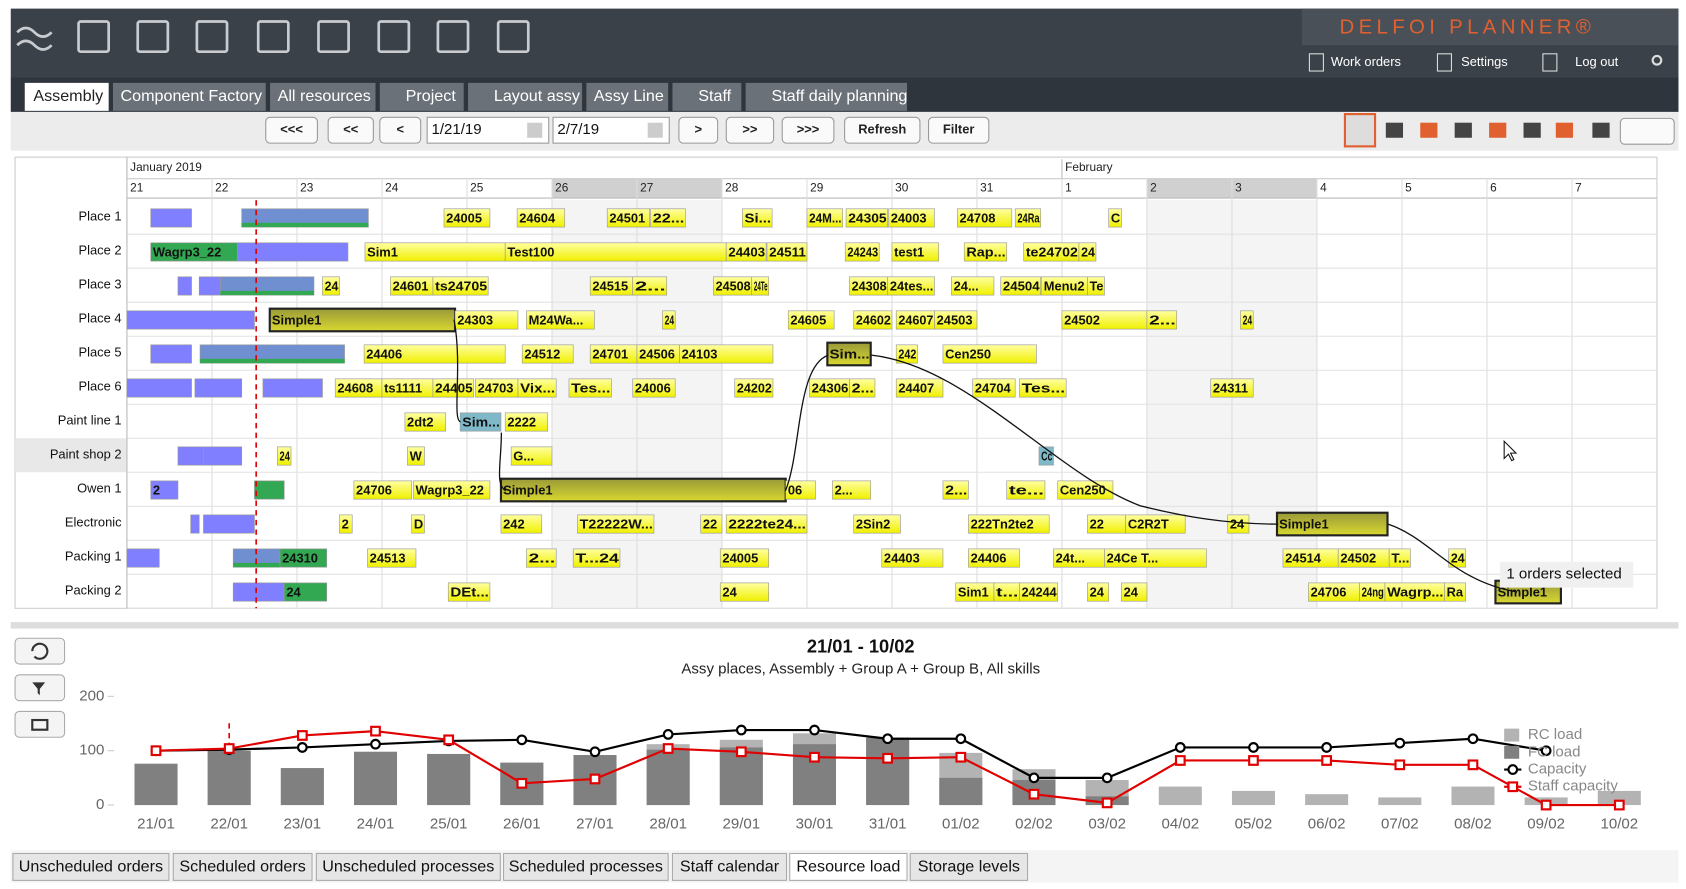 Image resolution: width=1686 pixels, height=889 pixels. Describe the element at coordinates (958, 130) in the screenshot. I see `filter-button` at that location.